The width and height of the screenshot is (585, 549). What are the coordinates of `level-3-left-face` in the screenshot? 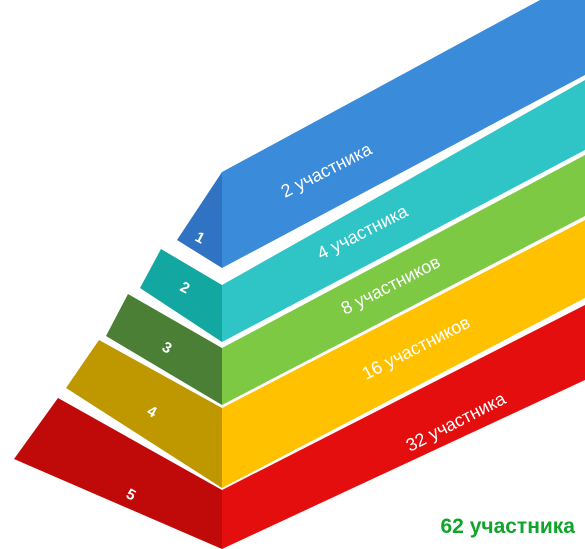 It's located at (164, 349).